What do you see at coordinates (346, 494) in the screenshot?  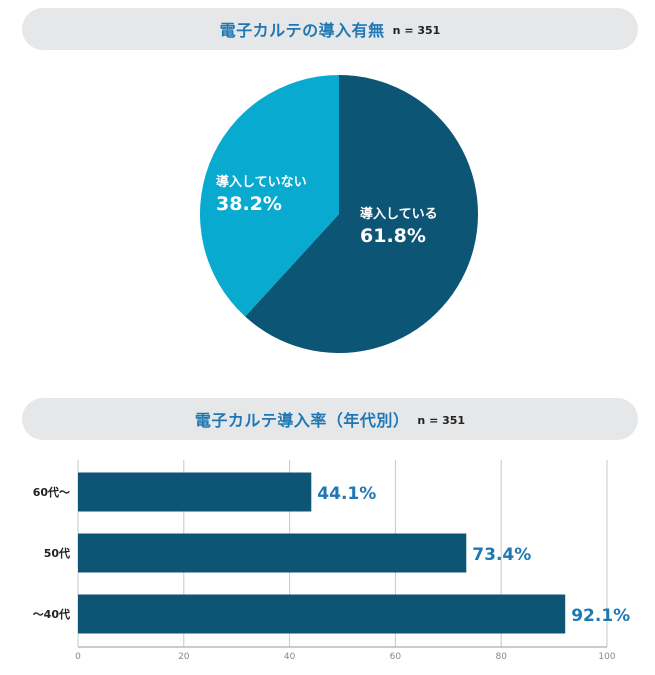 I see `bar-value-label-0: 44.1%` at bounding box center [346, 494].